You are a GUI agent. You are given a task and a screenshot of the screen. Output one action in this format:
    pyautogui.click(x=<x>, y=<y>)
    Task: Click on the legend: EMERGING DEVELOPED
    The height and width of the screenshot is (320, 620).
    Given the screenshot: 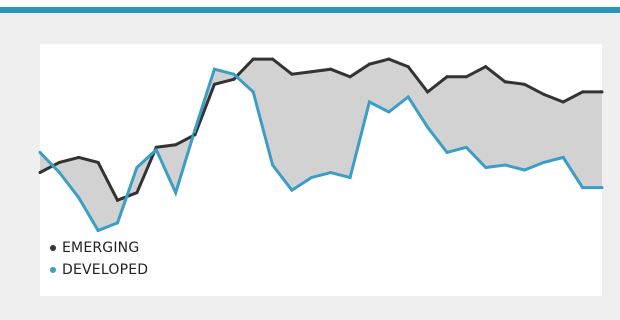 What is the action you would take?
    pyautogui.click(x=99, y=259)
    